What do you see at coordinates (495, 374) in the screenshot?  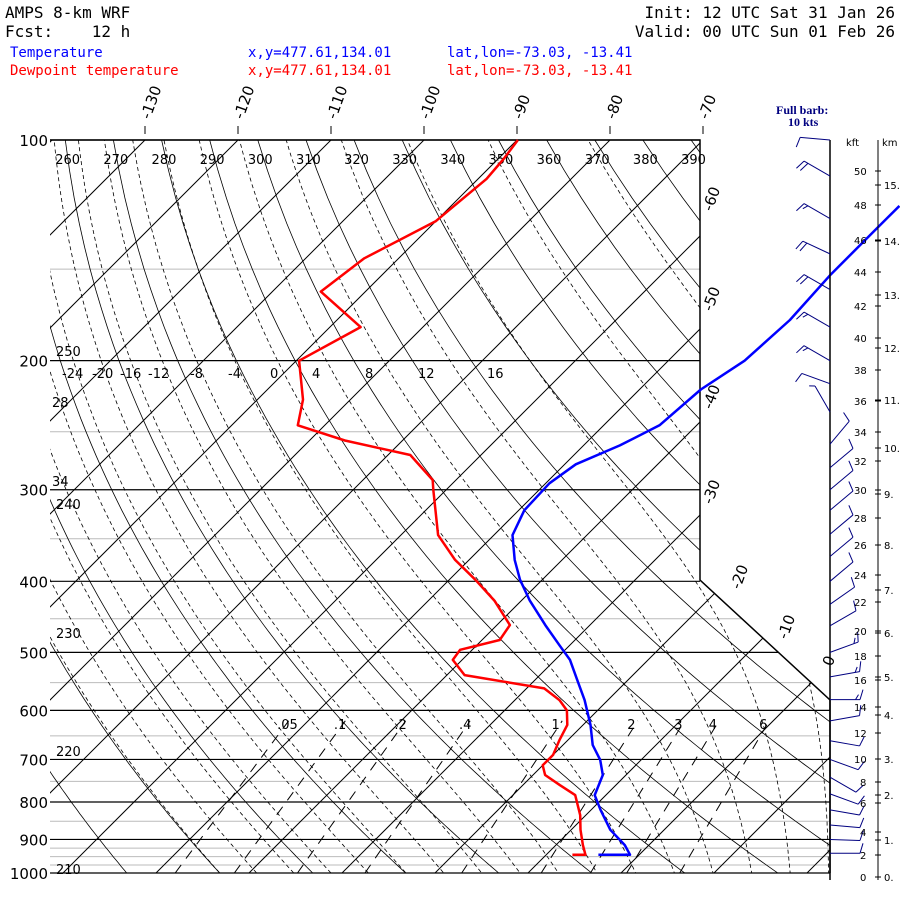 I see `moist-adiabat-label: 16` at bounding box center [495, 374].